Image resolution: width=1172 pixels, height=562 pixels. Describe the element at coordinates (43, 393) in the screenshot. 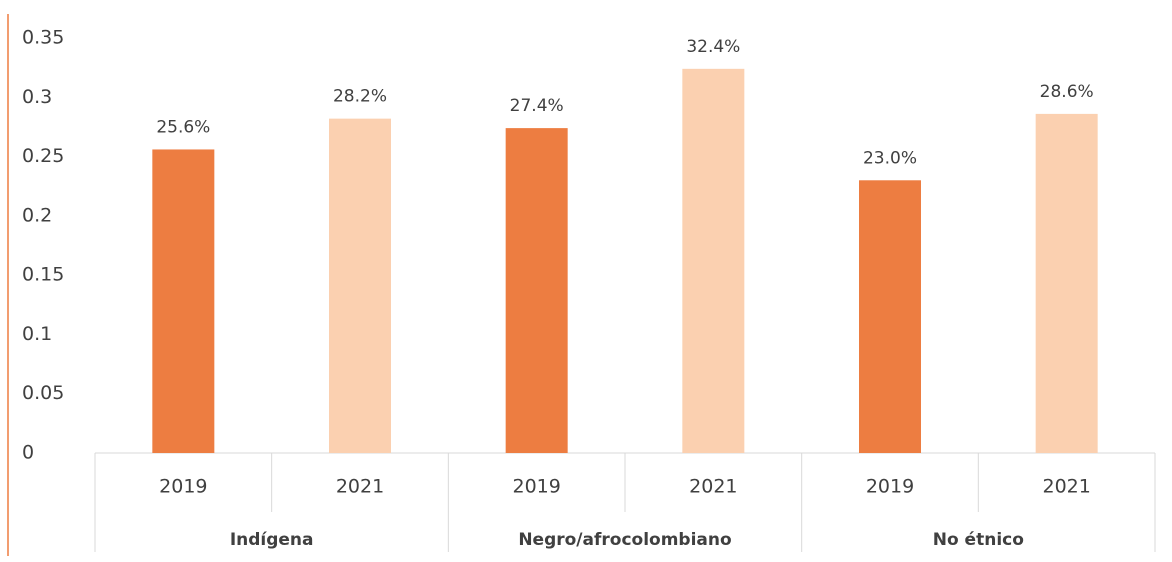

I see `y-tick-label: 0.05` at that location.